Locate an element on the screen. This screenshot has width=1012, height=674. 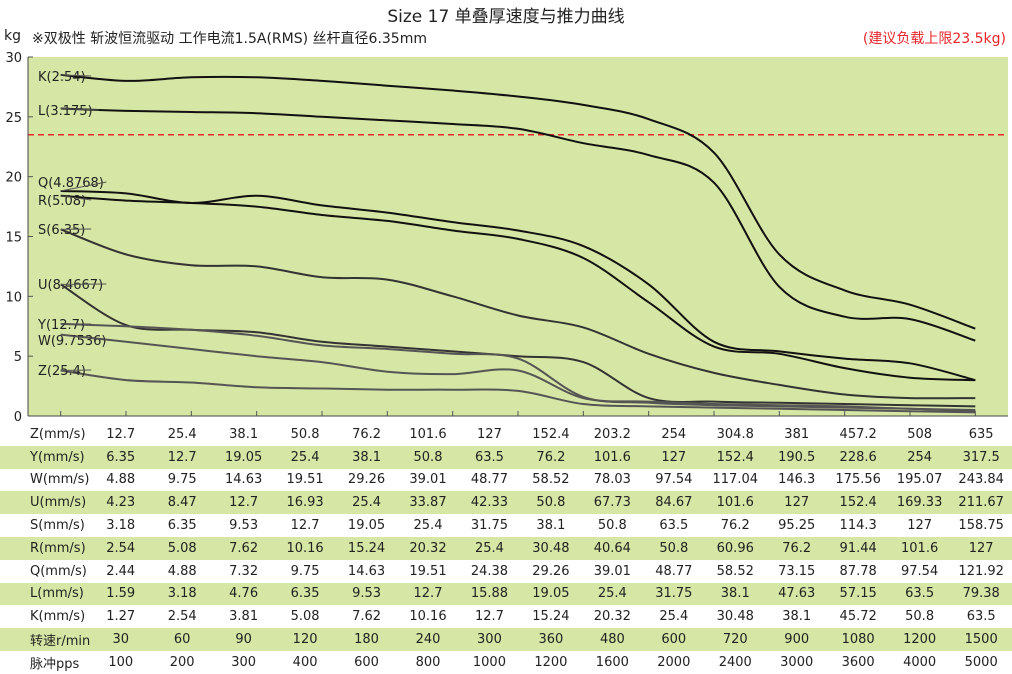
table-cell: 60.96 is located at coordinates (735, 548).